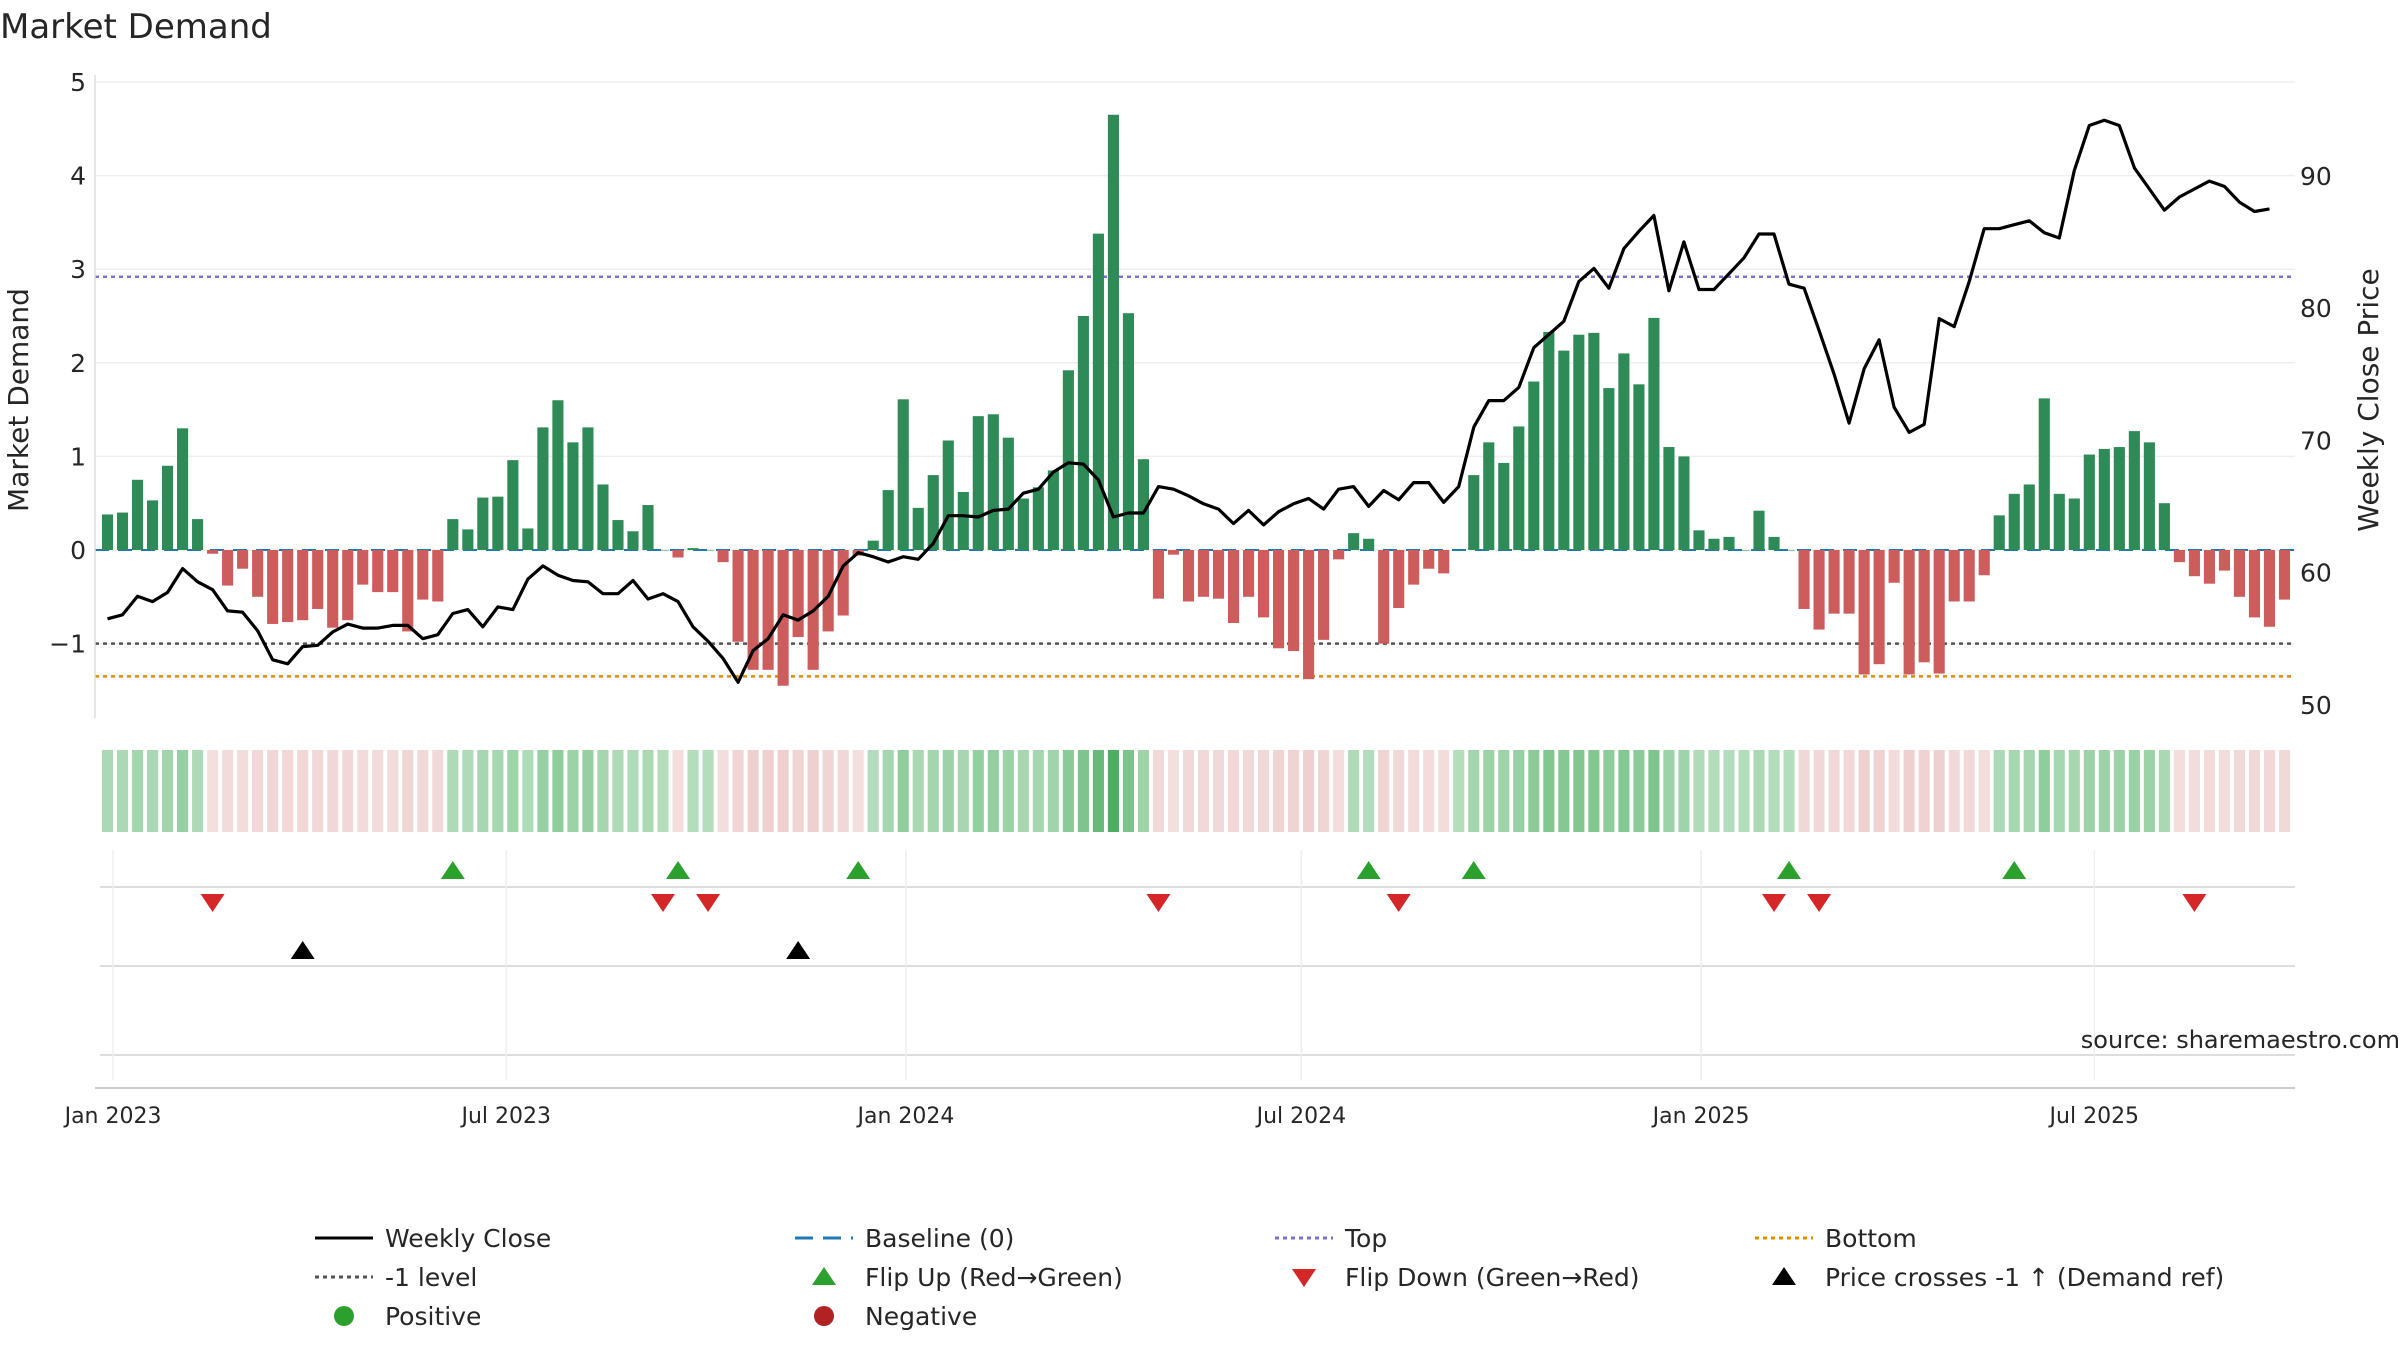  I want to click on legend-label: Top, so click(1365, 1238).